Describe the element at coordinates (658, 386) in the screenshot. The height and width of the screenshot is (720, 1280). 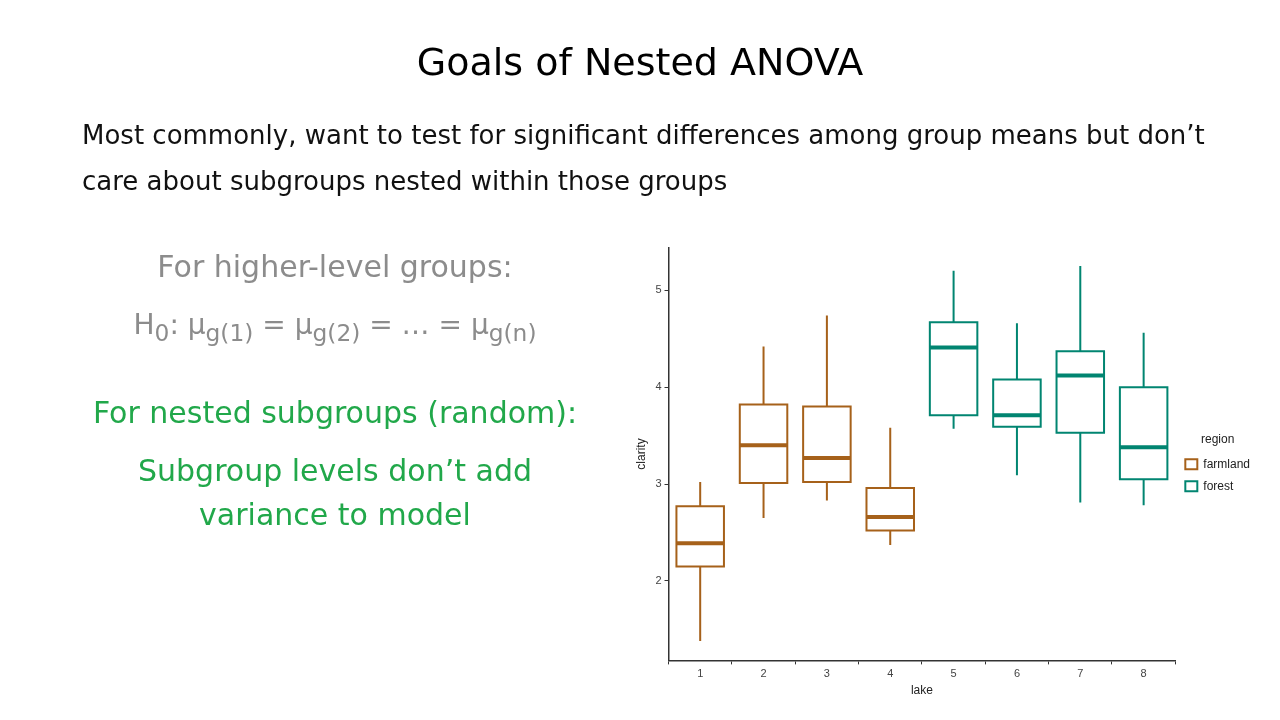
I see `y-tick-label: 4` at that location.